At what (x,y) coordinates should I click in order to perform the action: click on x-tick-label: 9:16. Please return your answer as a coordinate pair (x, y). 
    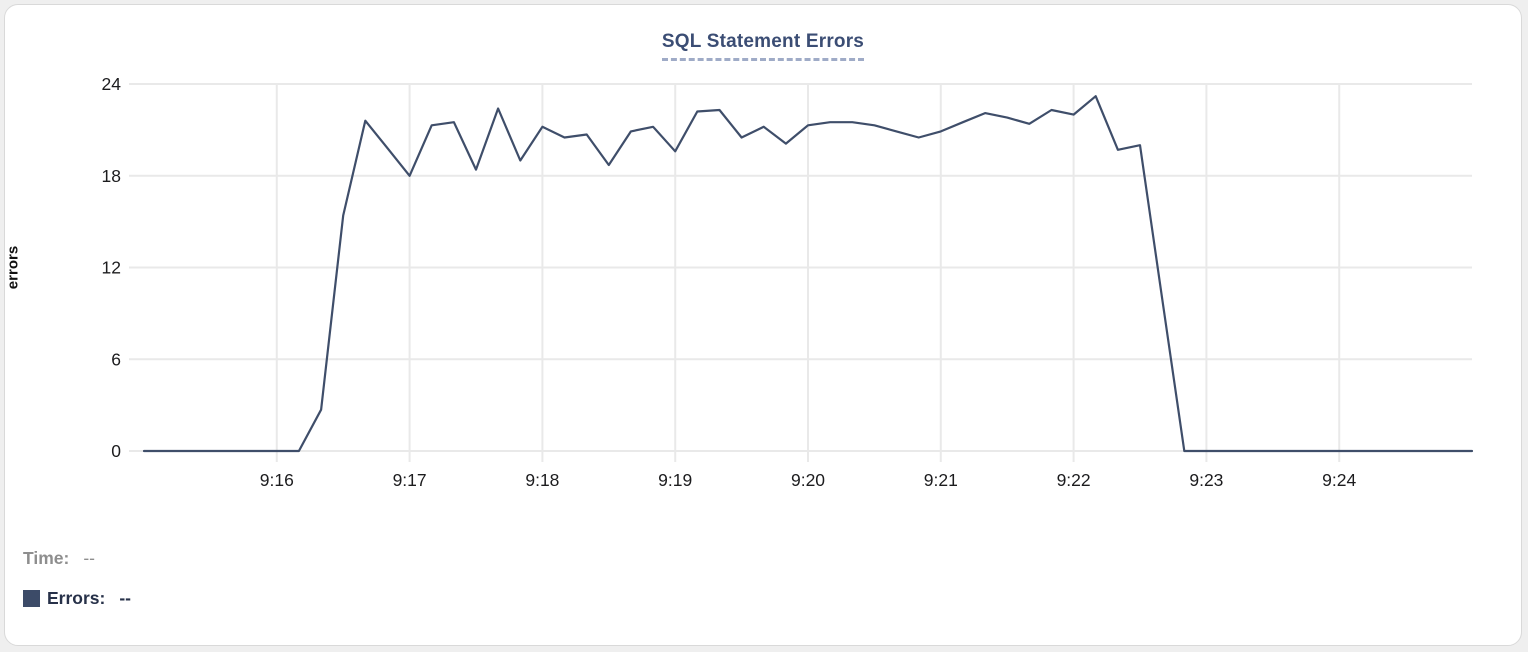
    Looking at the image, I should click on (277, 480).